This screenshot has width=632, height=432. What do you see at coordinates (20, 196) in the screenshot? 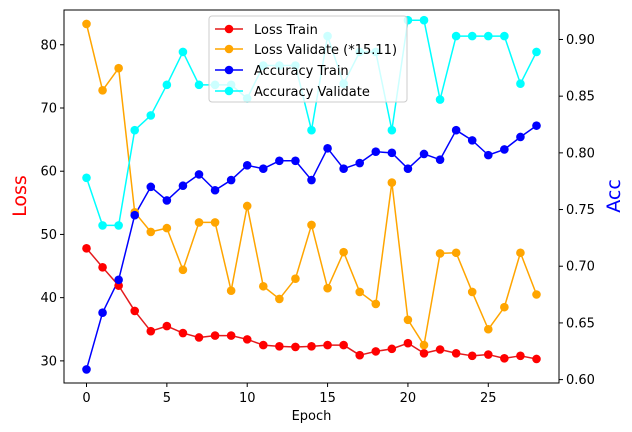
I see `left-y-axis-title: Loss` at bounding box center [20, 196].